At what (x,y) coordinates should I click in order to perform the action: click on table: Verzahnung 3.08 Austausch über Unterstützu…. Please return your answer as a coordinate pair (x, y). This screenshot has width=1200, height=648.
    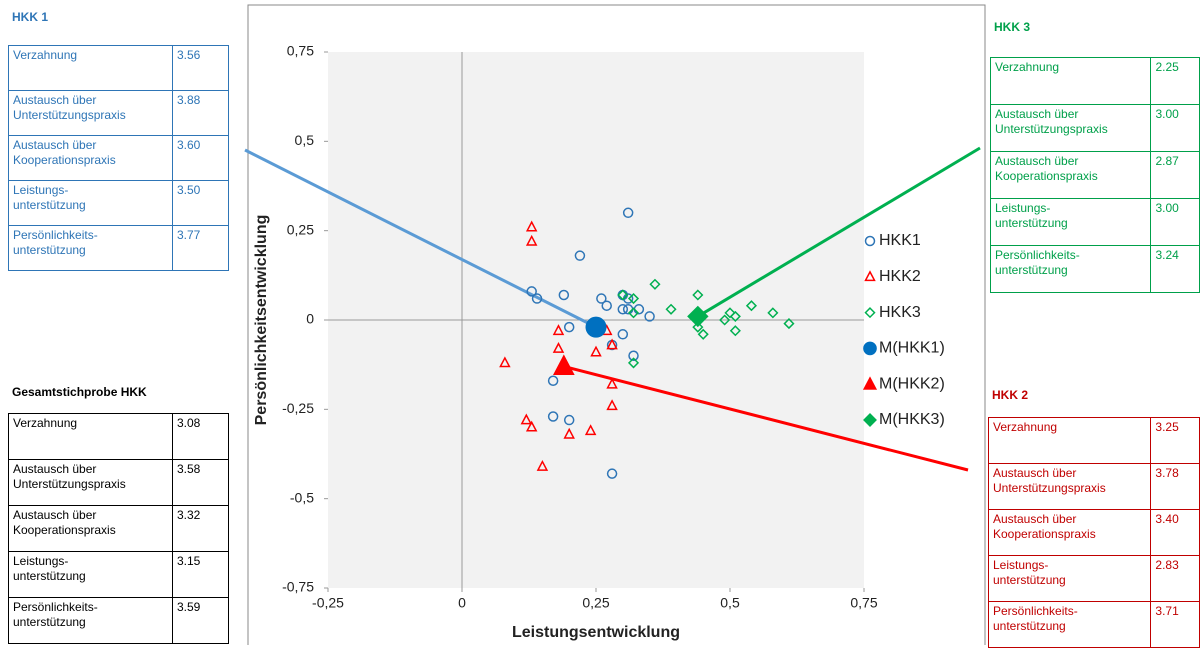
    Looking at the image, I should click on (118, 528).